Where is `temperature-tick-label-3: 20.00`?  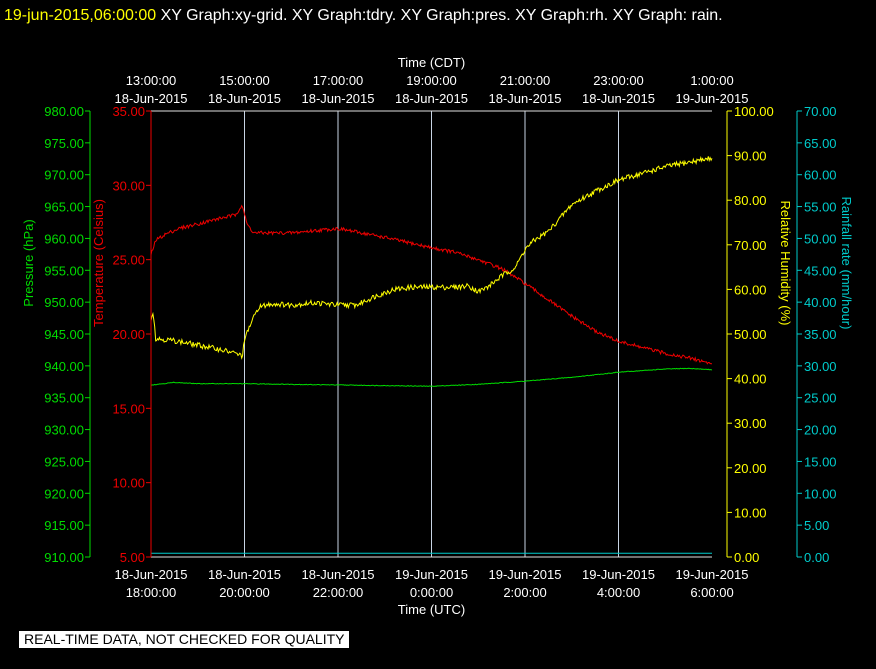
temperature-tick-label-3: 20.00 is located at coordinates (128, 334).